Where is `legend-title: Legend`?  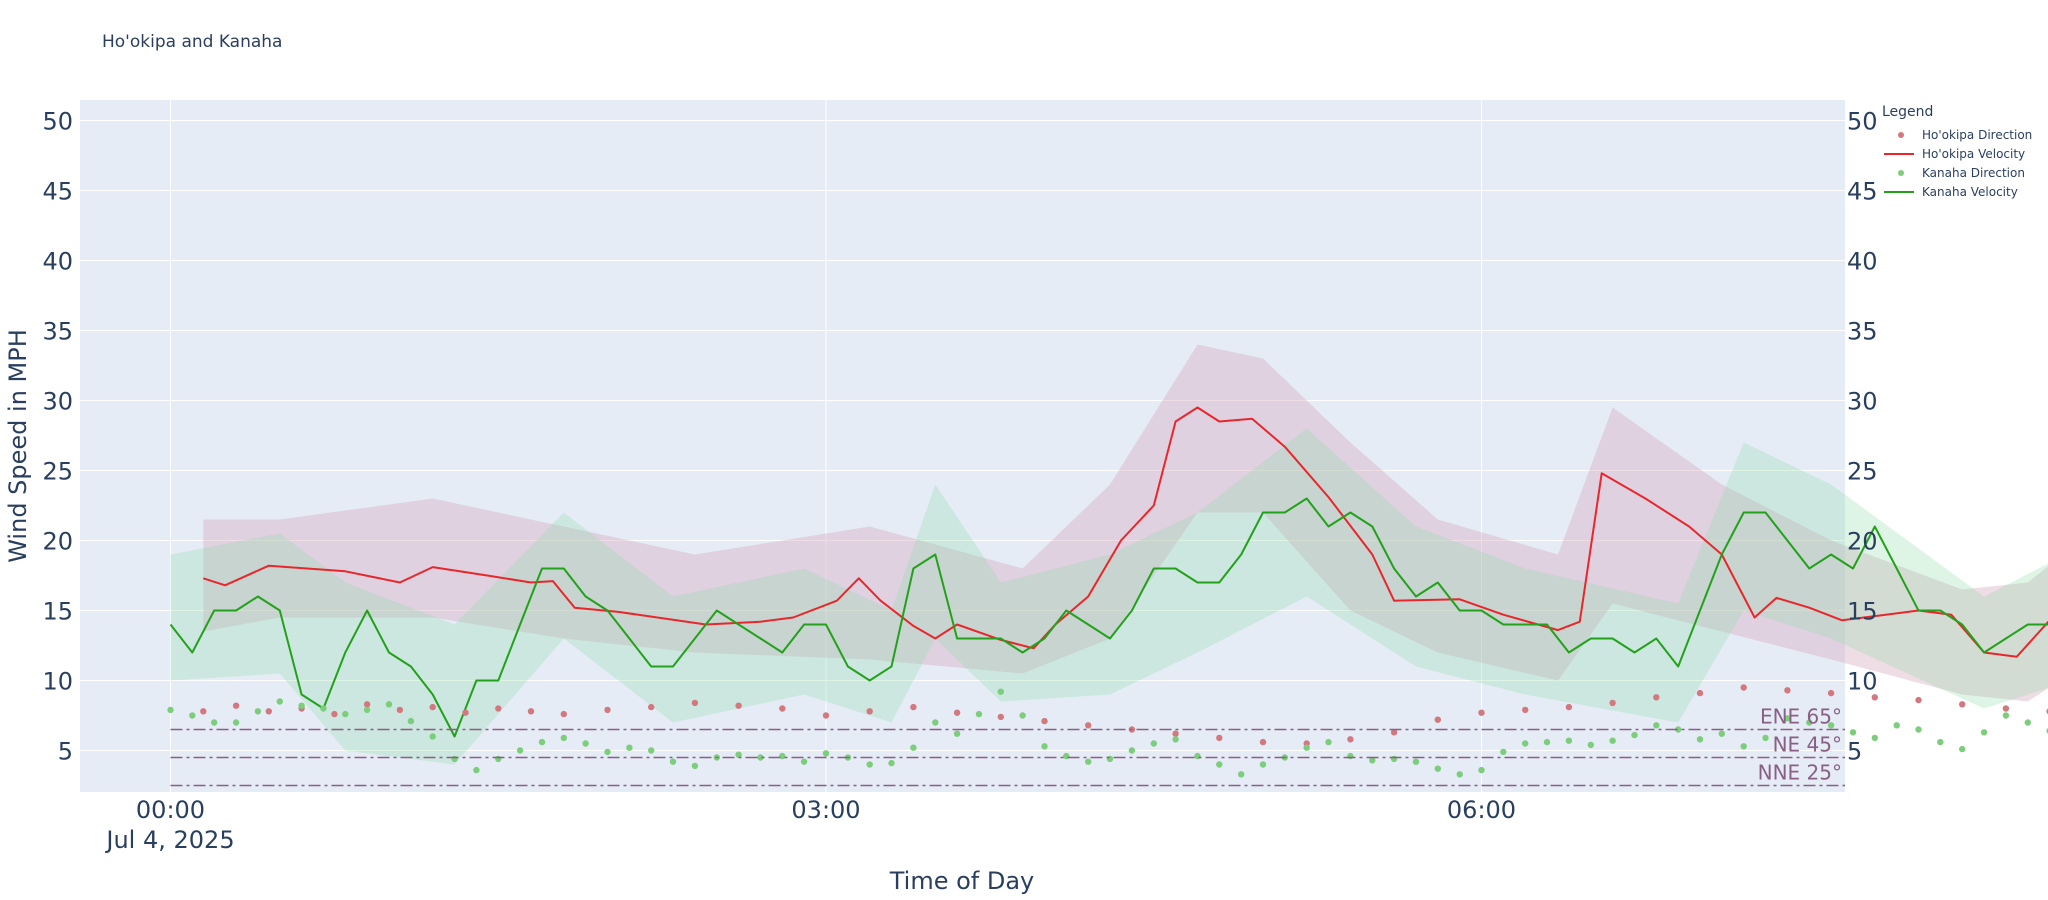 legend-title: Legend is located at coordinates (1908, 112).